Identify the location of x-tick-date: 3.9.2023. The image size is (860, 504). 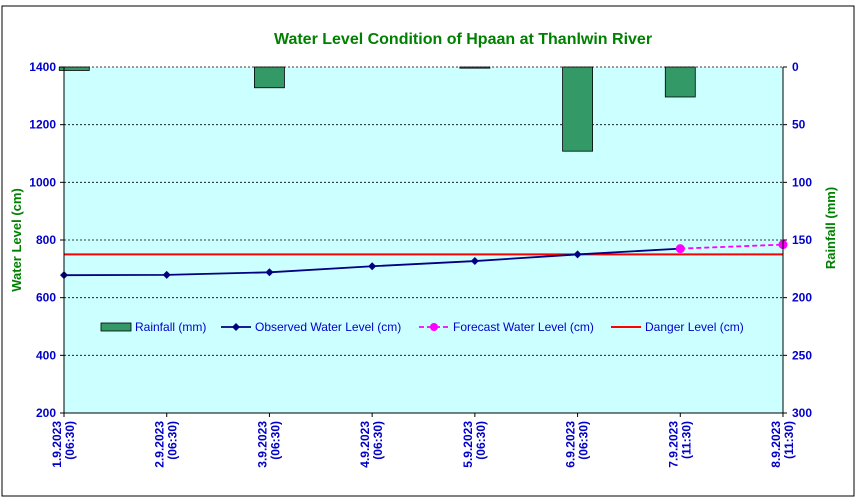
(262, 444).